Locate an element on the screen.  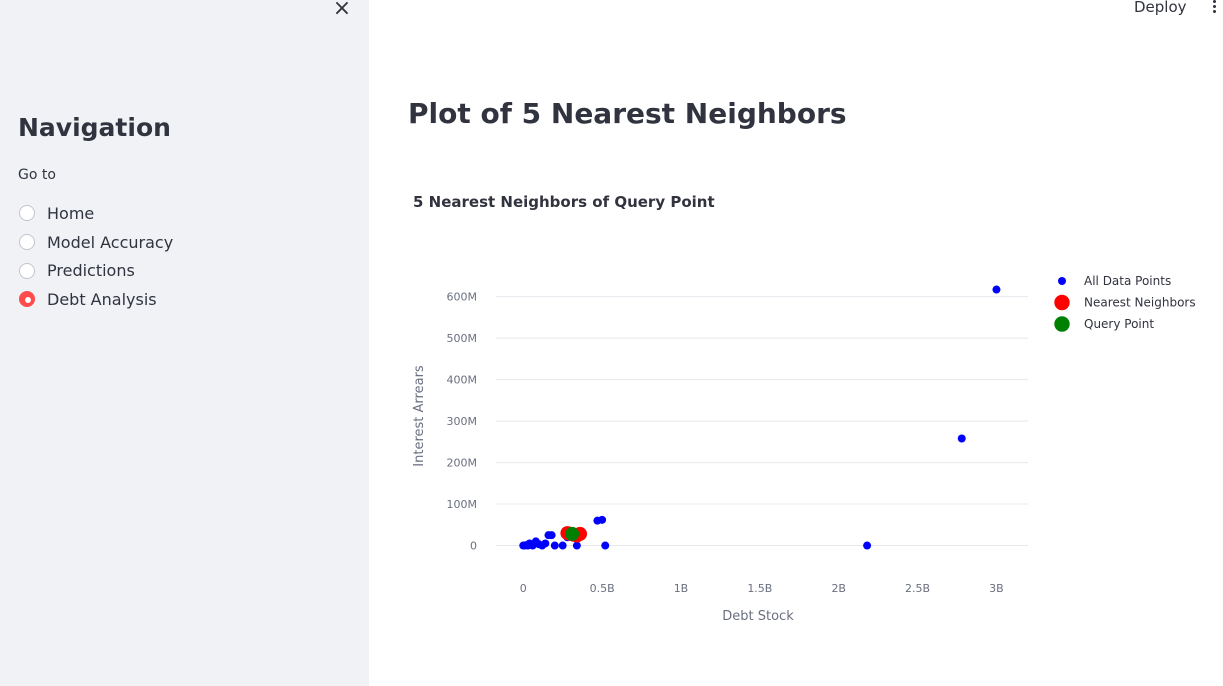
x-tick-label: 0 is located at coordinates (523, 588).